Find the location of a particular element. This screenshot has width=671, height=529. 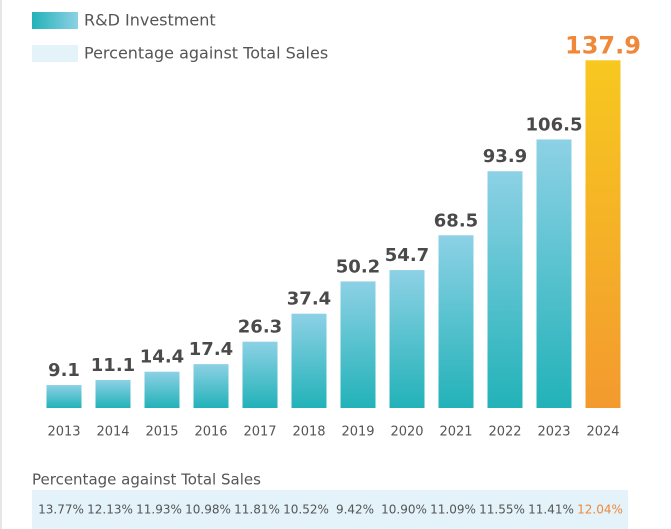

percentage-band is located at coordinates (330, 509).